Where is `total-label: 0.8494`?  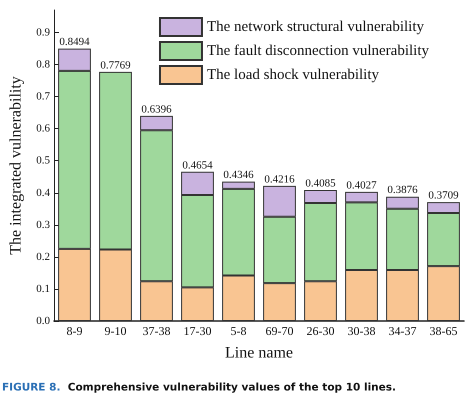 total-label: 0.8494 is located at coordinates (74, 42).